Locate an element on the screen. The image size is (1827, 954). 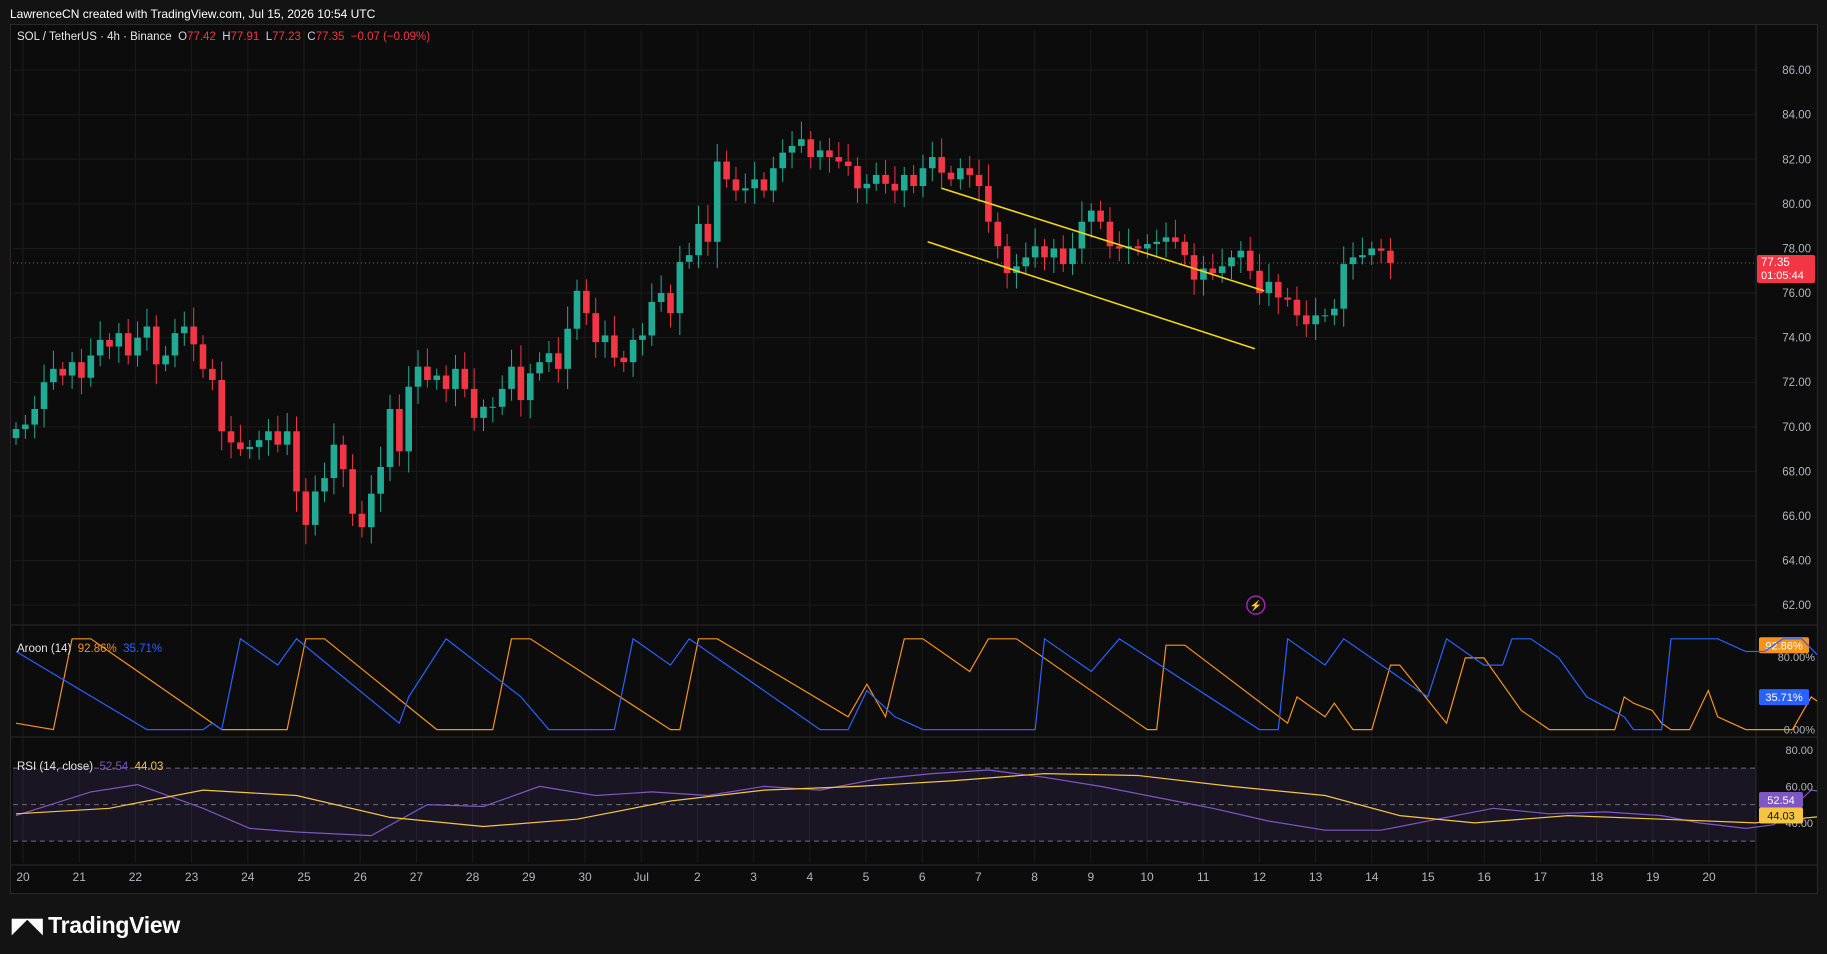
symbol-label: SOL / TetherUS · 4h · Binance is located at coordinates (94, 37).